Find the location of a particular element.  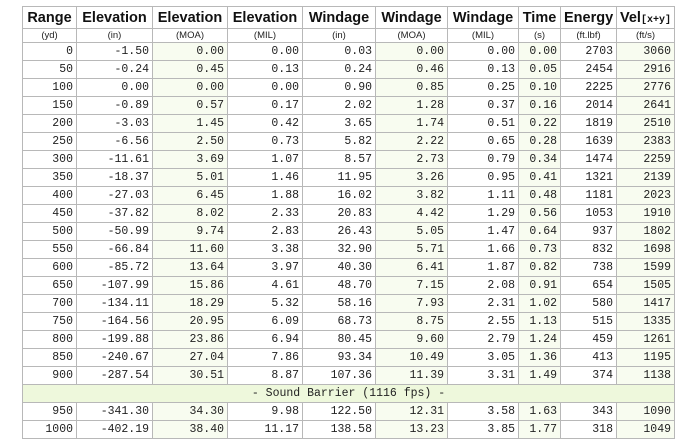

cell: 0.73 is located at coordinates (539, 249).